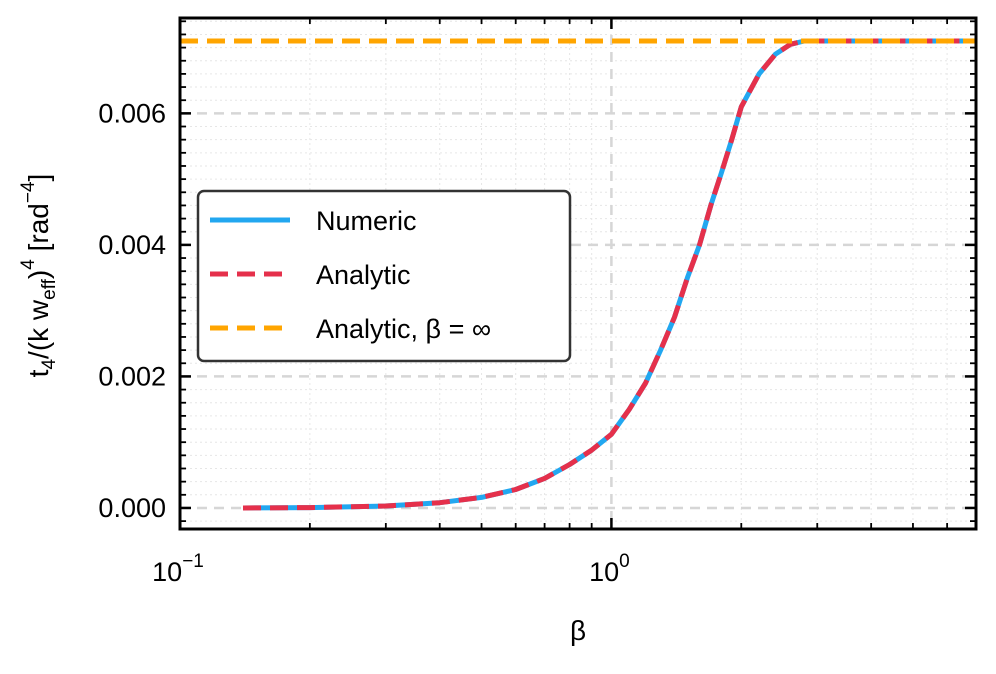  I want to click on y-axis-label: t4/(k weff)4 [rad−4], so click(39, 276).